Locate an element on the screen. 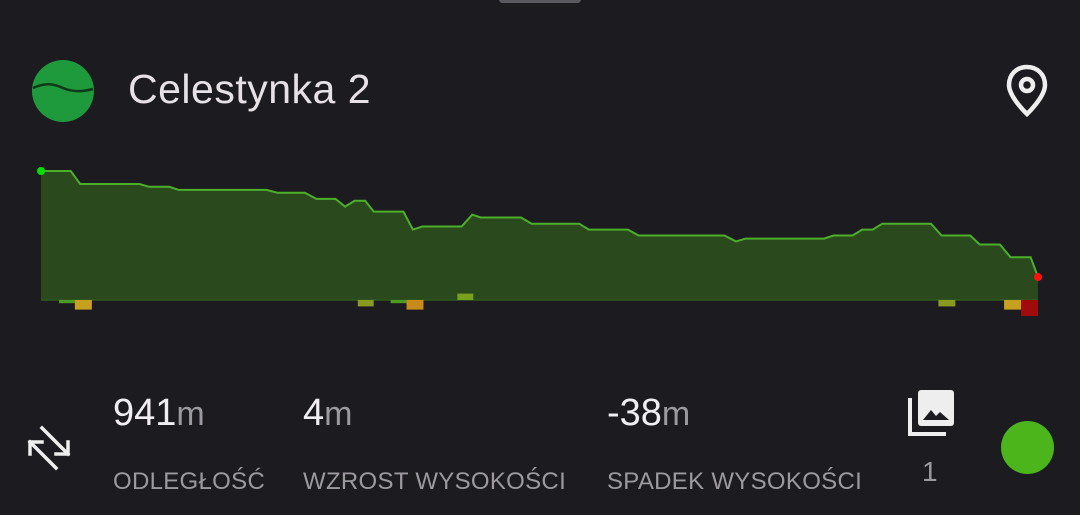 Image resolution: width=1080 pixels, height=515 pixels. track-color-indicator is located at coordinates (1027, 447).